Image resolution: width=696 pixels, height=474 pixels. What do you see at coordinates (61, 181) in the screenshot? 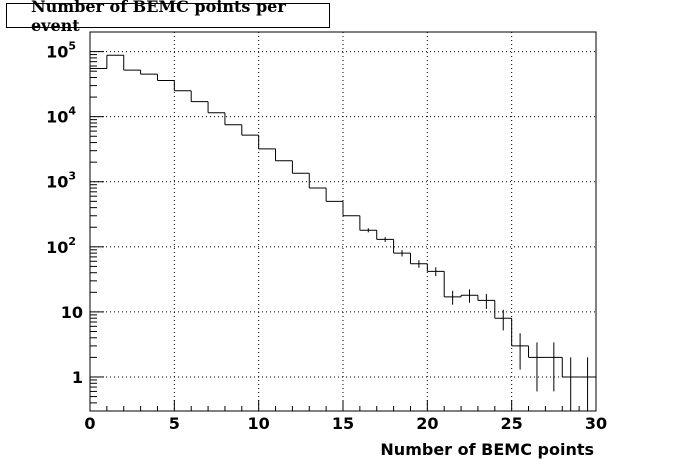
I see `y-tick-label: 10³` at bounding box center [61, 181].